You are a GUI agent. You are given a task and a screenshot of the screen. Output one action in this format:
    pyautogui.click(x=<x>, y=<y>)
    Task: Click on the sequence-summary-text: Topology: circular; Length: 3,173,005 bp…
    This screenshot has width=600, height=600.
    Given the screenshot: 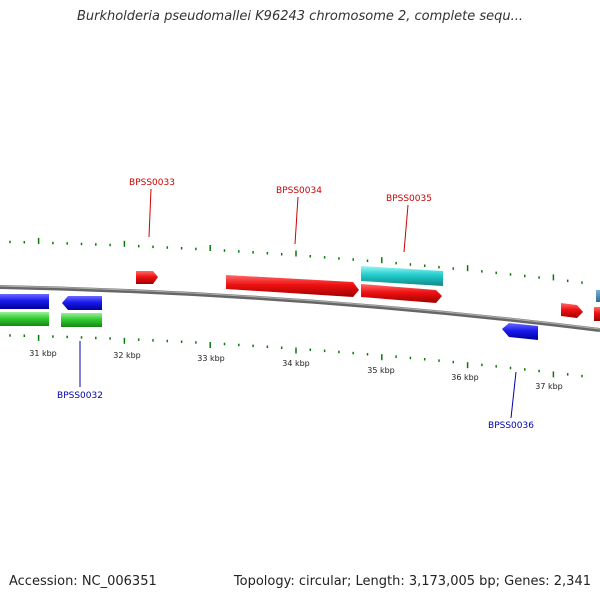 What is the action you would take?
    pyautogui.click(x=412, y=581)
    